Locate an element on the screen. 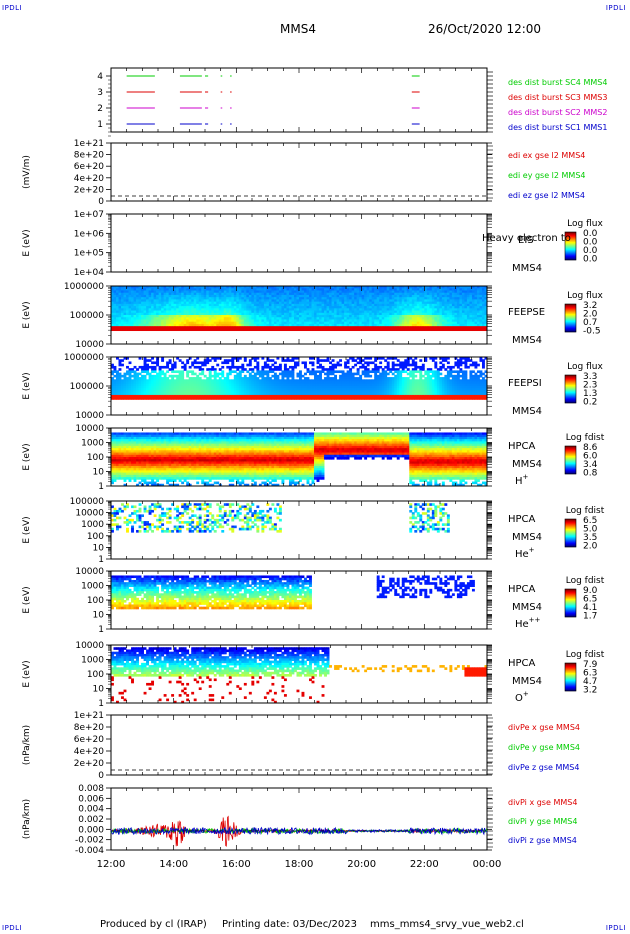  colorbar-step is located at coordinates (570, 317).